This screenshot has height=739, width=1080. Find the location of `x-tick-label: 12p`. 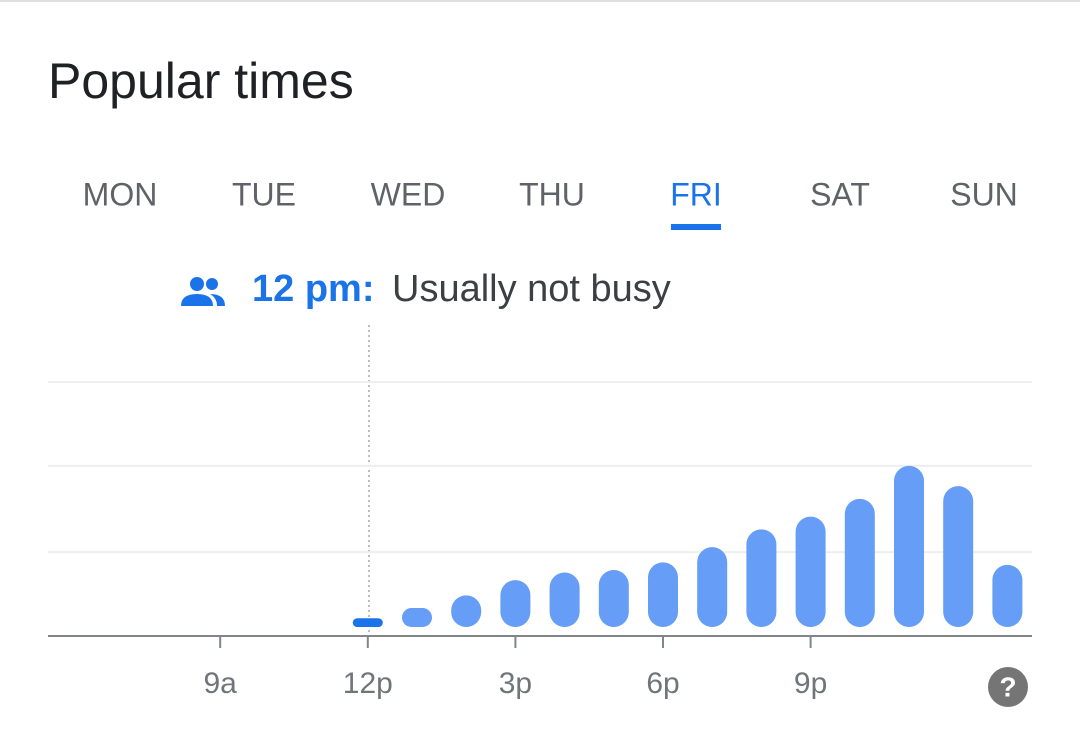

x-tick-label: 12p is located at coordinates (368, 683).